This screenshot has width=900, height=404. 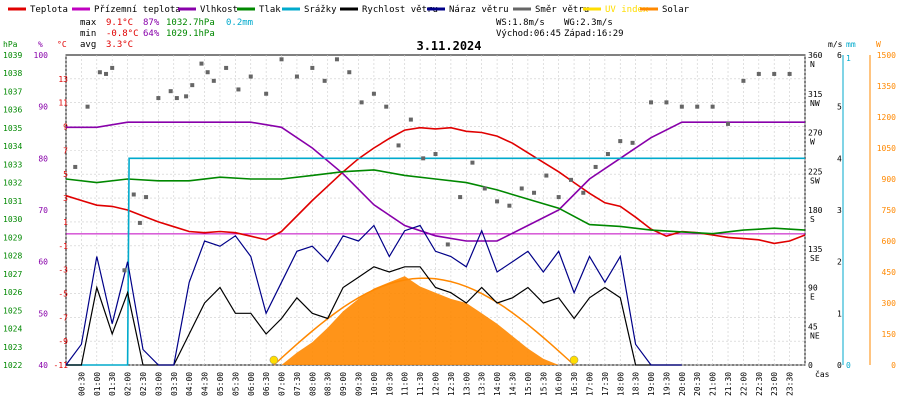 What do you see at coordinates (543, 384) in the screenshot?
I see `time-tick: 15:30` at bounding box center [543, 384].